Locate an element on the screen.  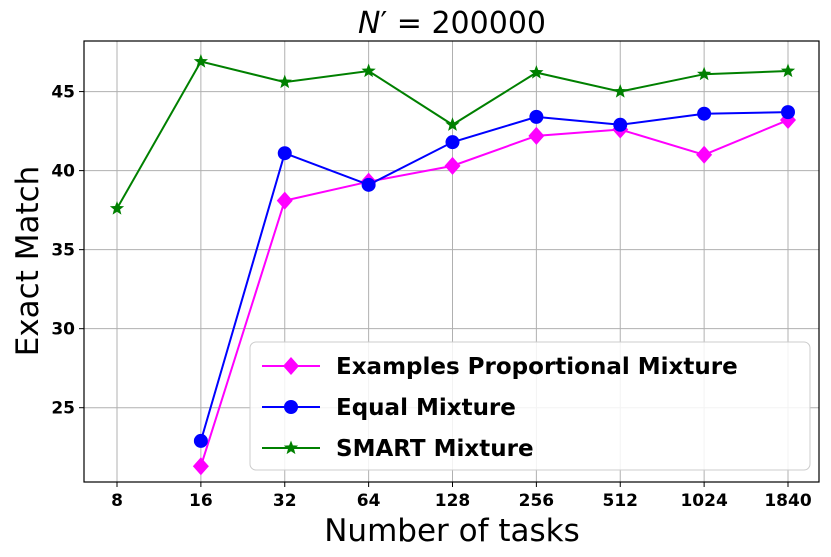
chart-title-var: N is located at coordinates (369, 23).